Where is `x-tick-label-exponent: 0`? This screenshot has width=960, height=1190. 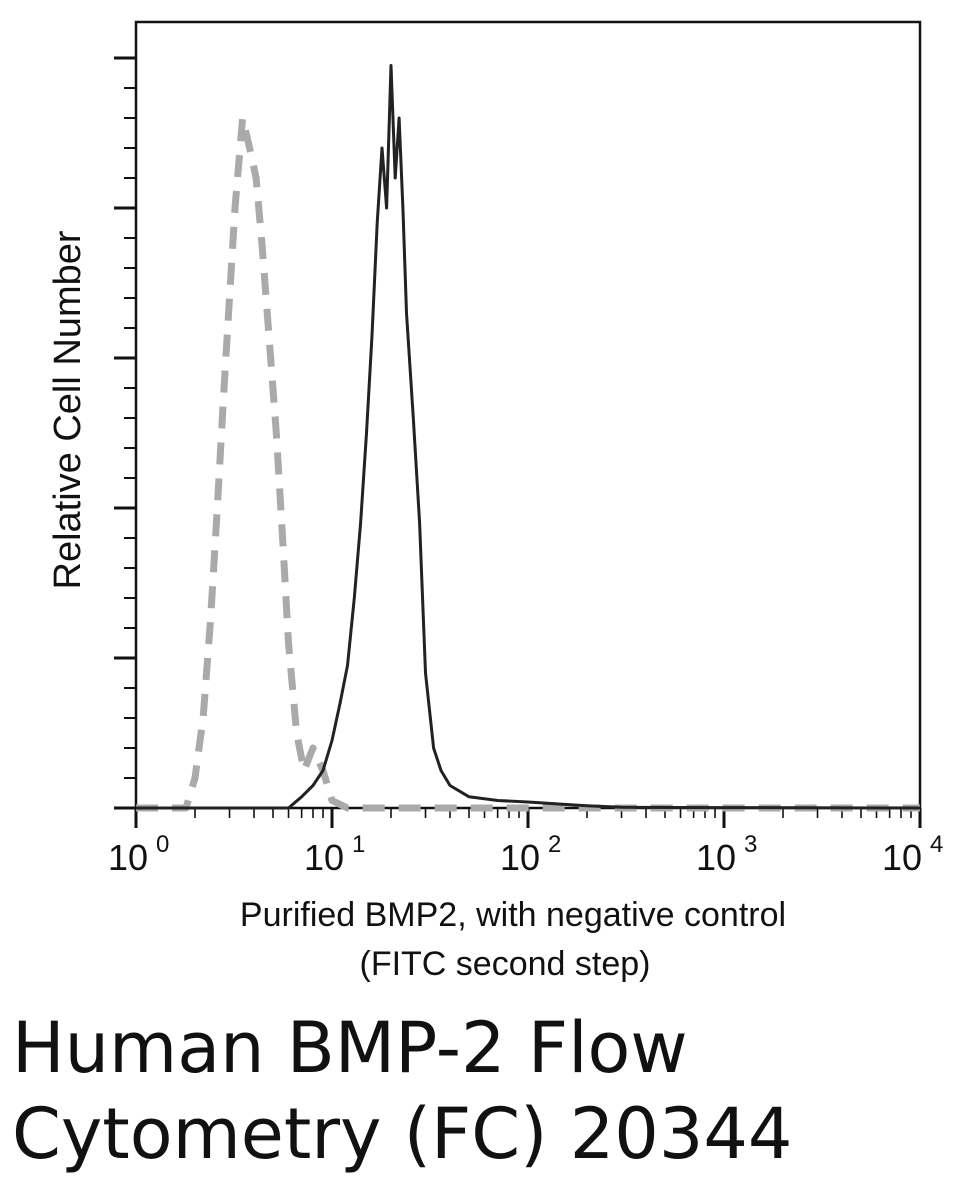 x-tick-label-exponent: 0 is located at coordinates (162, 844).